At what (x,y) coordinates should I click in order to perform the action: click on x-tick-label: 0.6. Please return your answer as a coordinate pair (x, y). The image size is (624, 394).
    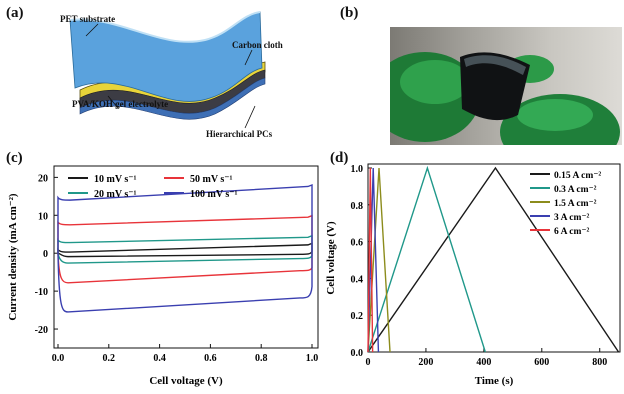
    Looking at the image, I should click on (210, 358).